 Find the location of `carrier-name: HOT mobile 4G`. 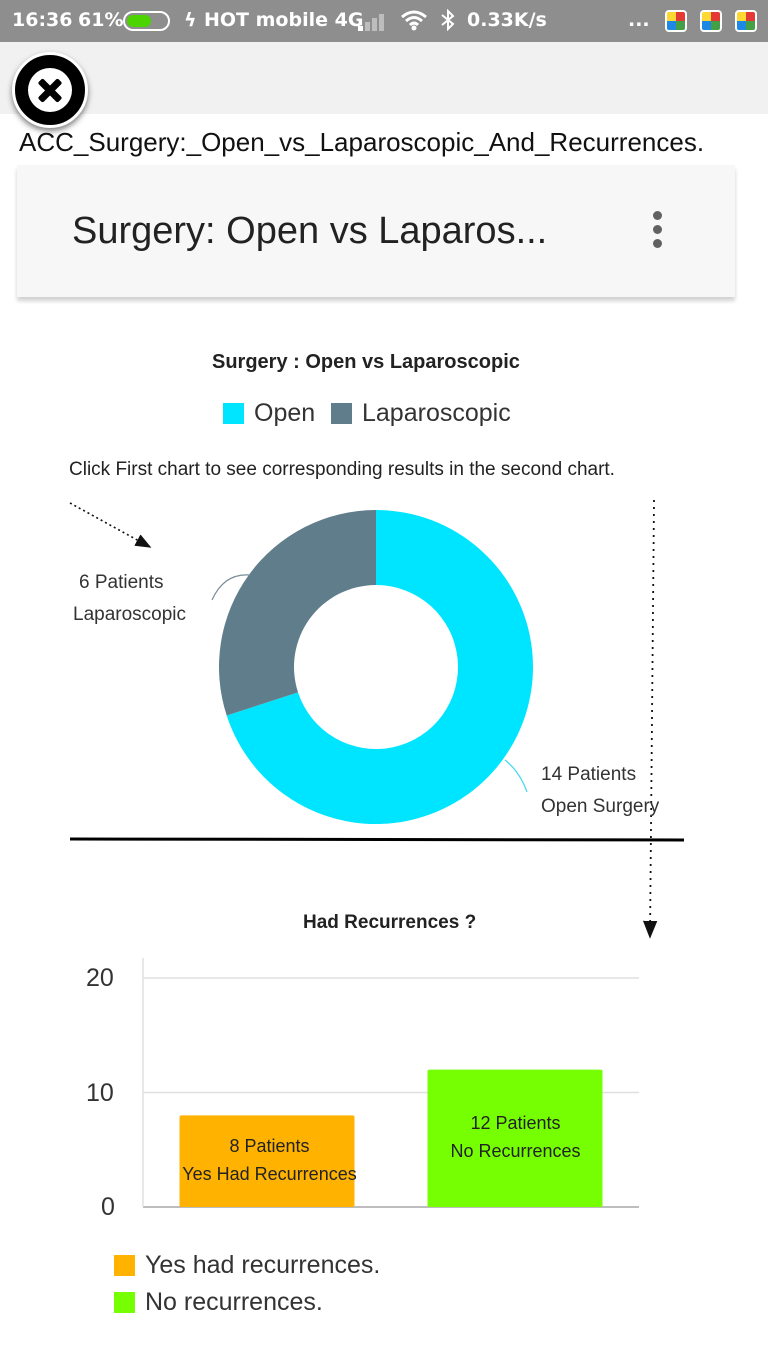

carrier-name: HOT mobile 4G is located at coordinates (284, 20).